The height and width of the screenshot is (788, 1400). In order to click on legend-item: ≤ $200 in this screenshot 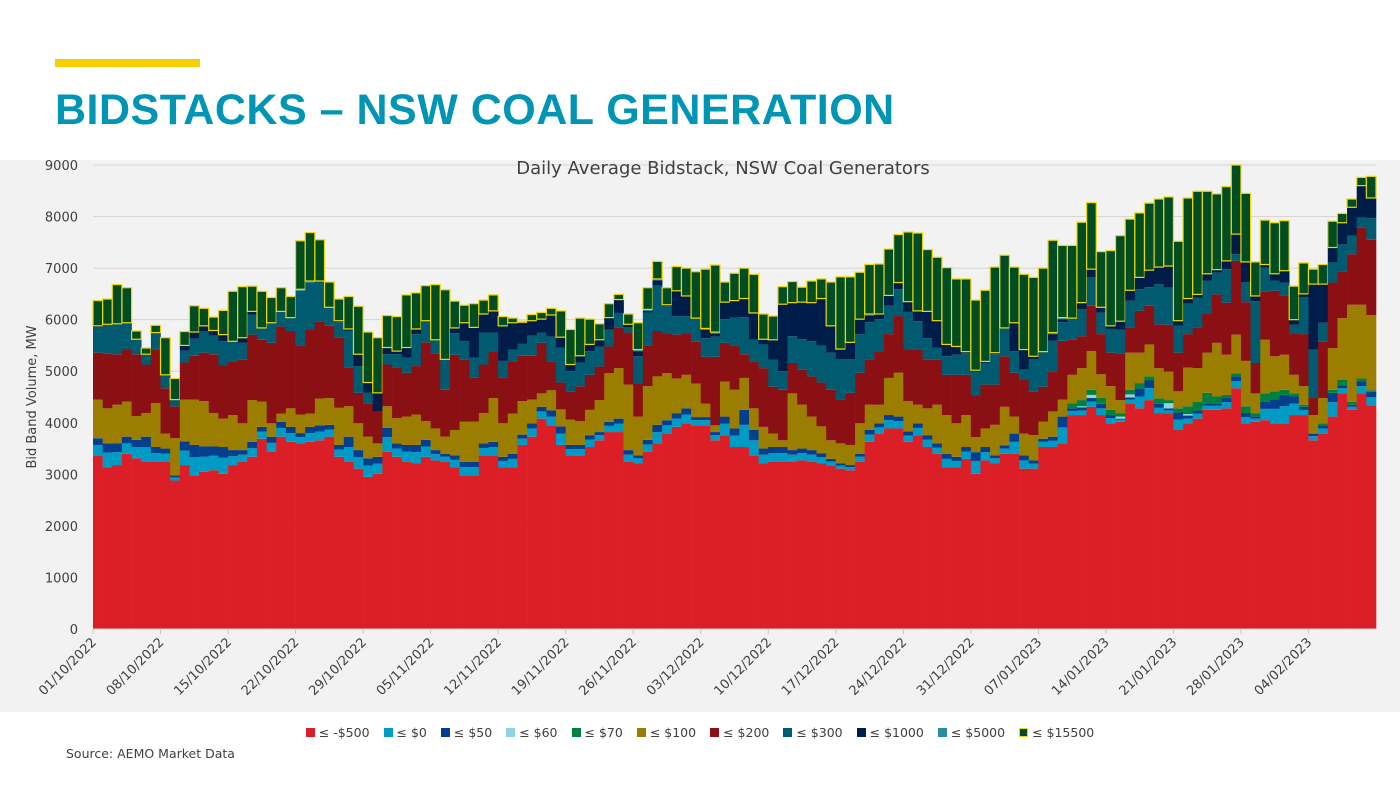, I will do `click(739, 732)`.